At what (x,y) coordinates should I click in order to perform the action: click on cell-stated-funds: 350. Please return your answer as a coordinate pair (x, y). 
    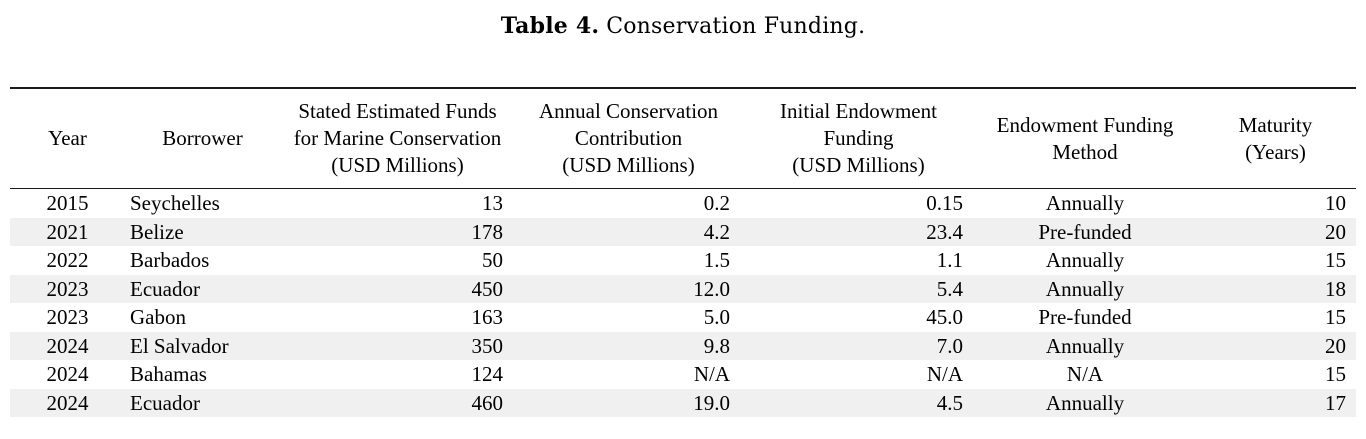
    Looking at the image, I should click on (487, 345).